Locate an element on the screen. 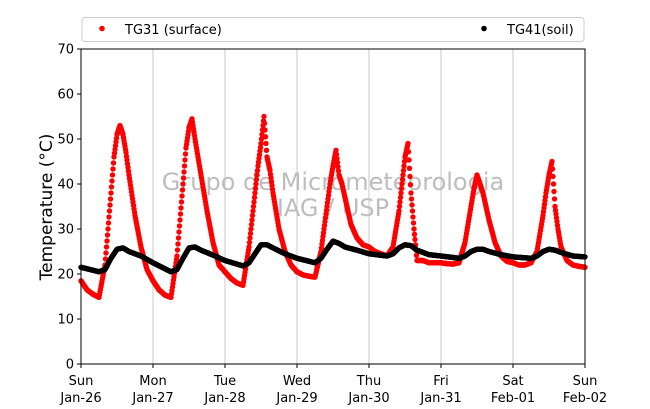  x-tick-date: Jan-31 is located at coordinates (440, 398).